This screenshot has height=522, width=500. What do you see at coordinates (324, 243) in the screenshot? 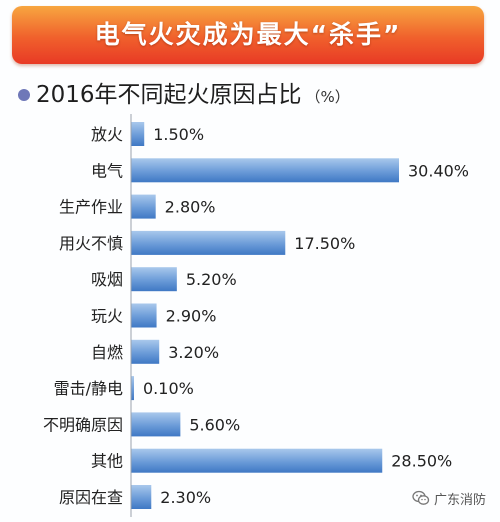
I see `value-label: 17.50%` at bounding box center [324, 243].